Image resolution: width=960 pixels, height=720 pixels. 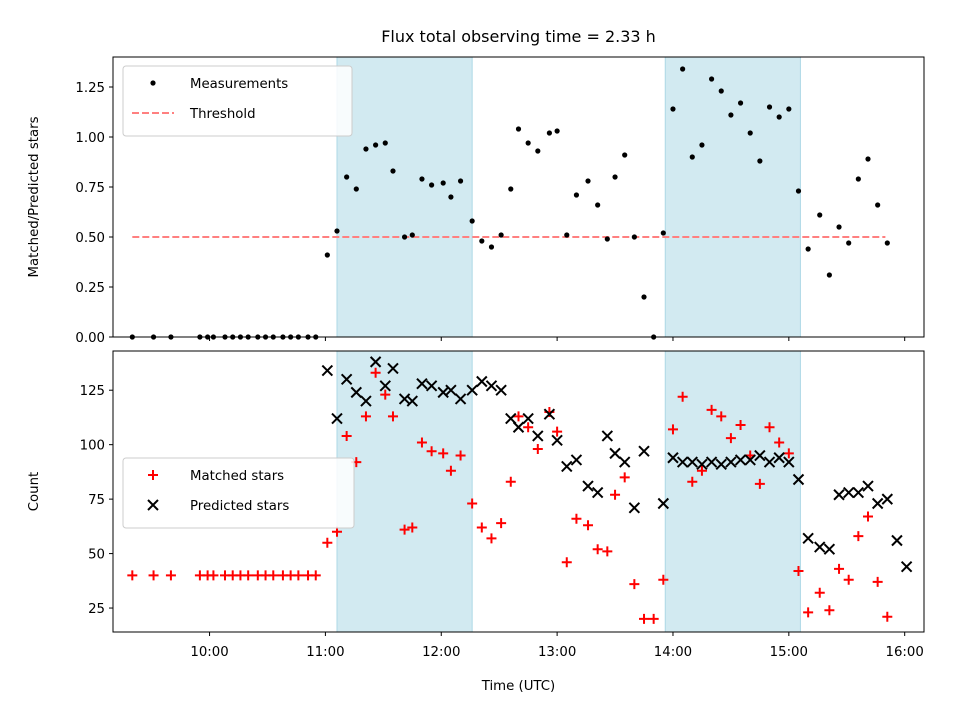 I want to click on x-tick-label: 15:00, so click(x=789, y=652).